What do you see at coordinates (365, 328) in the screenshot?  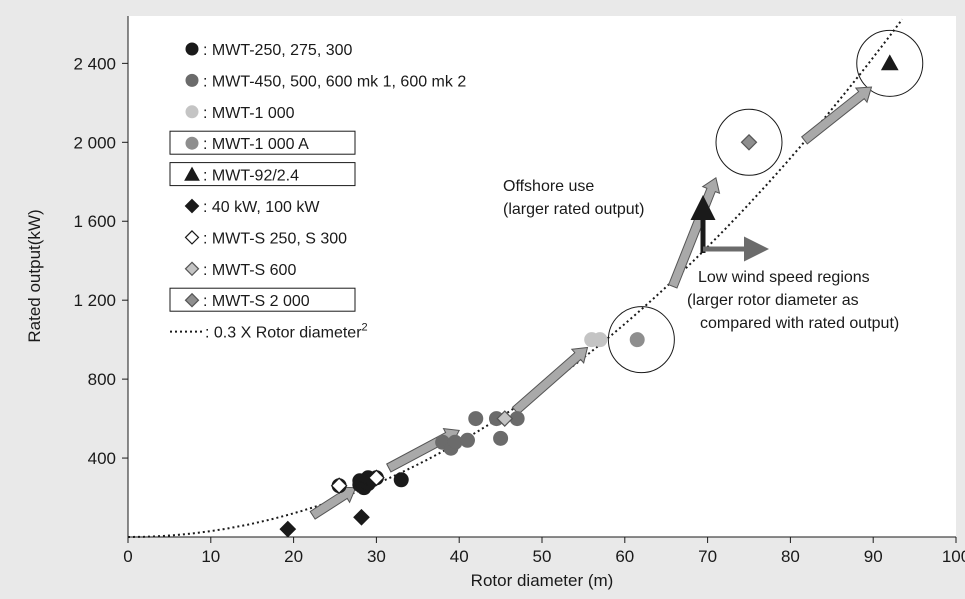 I see `legend-curve-superscript: 2` at bounding box center [365, 328].